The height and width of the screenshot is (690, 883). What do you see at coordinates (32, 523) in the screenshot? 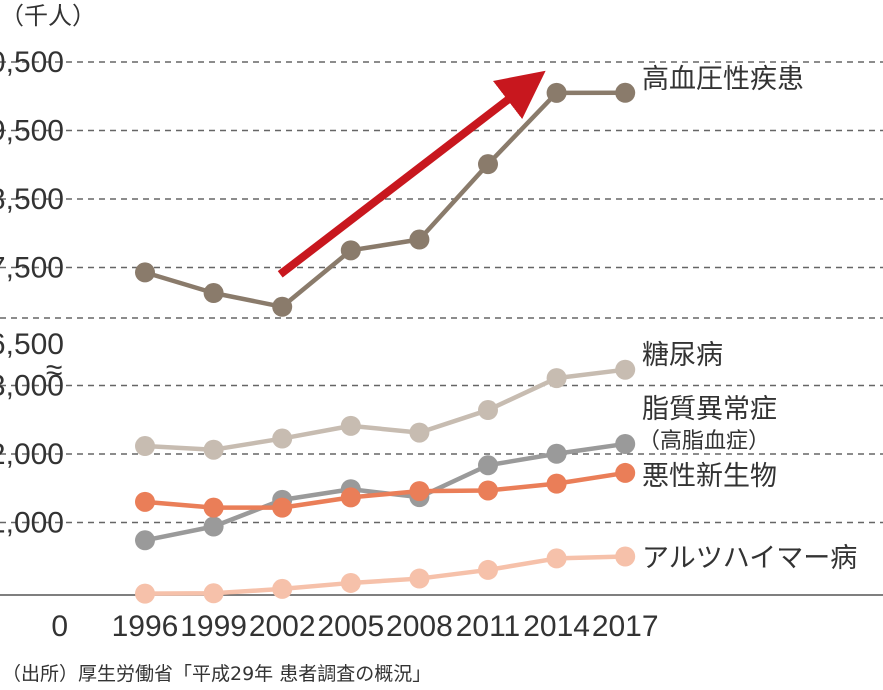
I see `y-tick-label: 1,000` at bounding box center [32, 523].